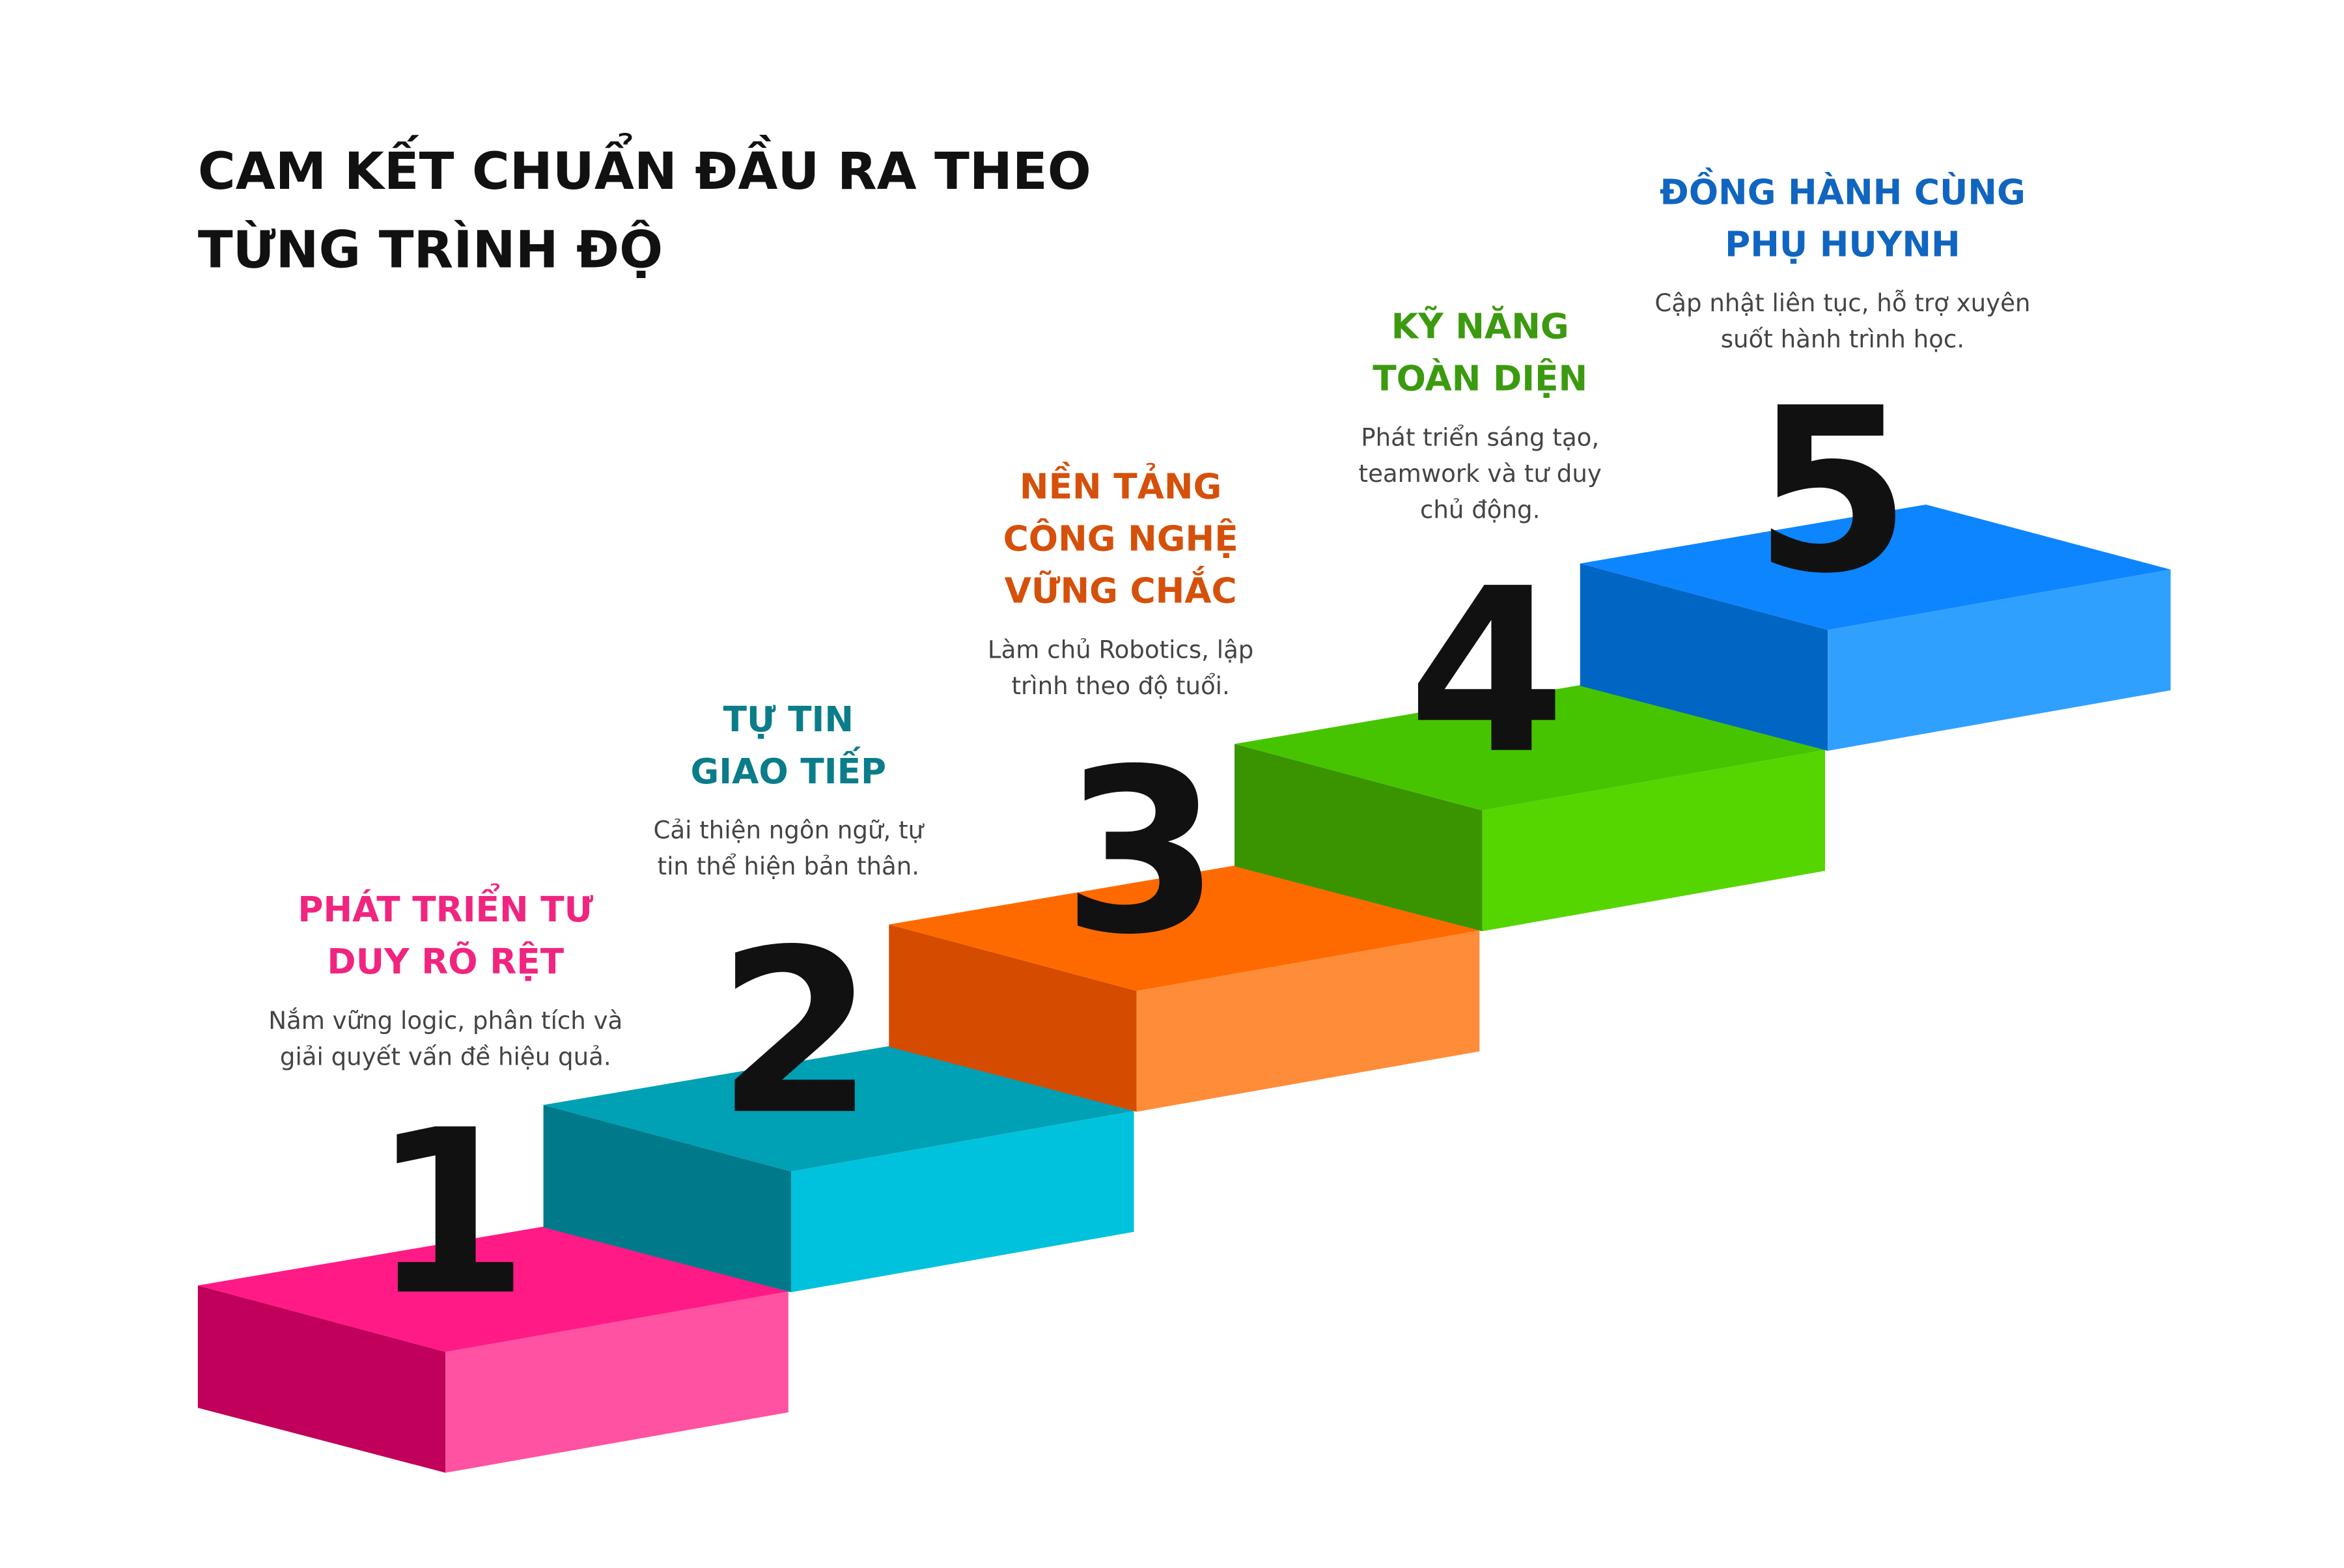 The width and height of the screenshot is (2344, 1568). What do you see at coordinates (445, 1057) in the screenshot?
I see `step-description: giải quyết vấn đề hiệu quả.` at bounding box center [445, 1057].